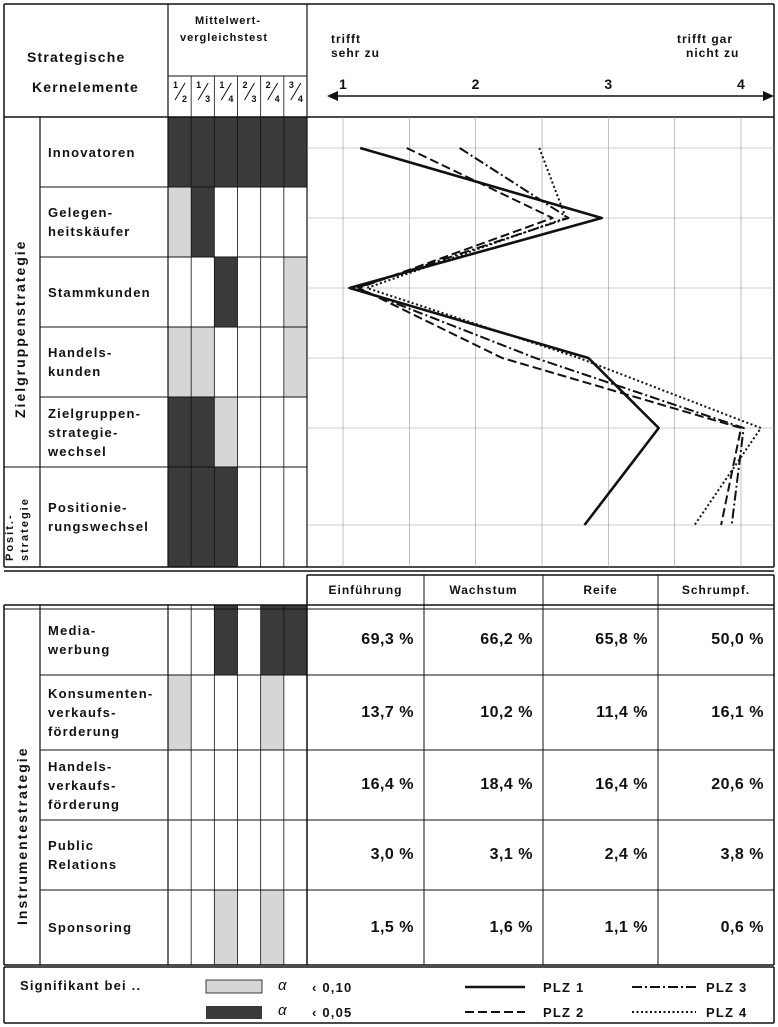  What do you see at coordinates (234, 1012) in the screenshot?
I see `legend-swatch-dark` at bounding box center [234, 1012].